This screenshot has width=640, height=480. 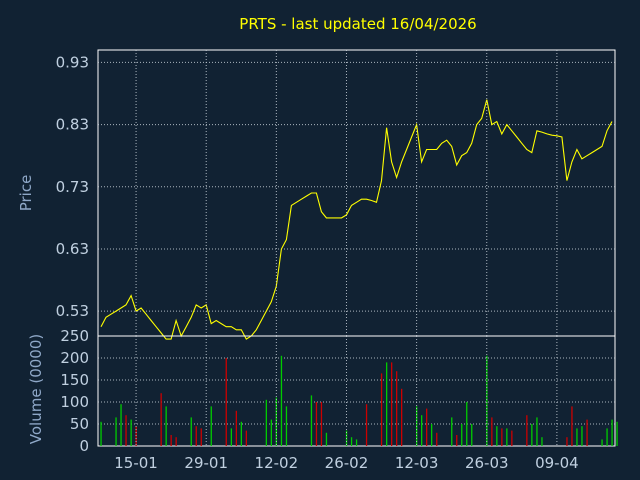 What do you see at coordinates (26, 193) in the screenshot?
I see `price-axis-label: Price` at bounding box center [26, 193].